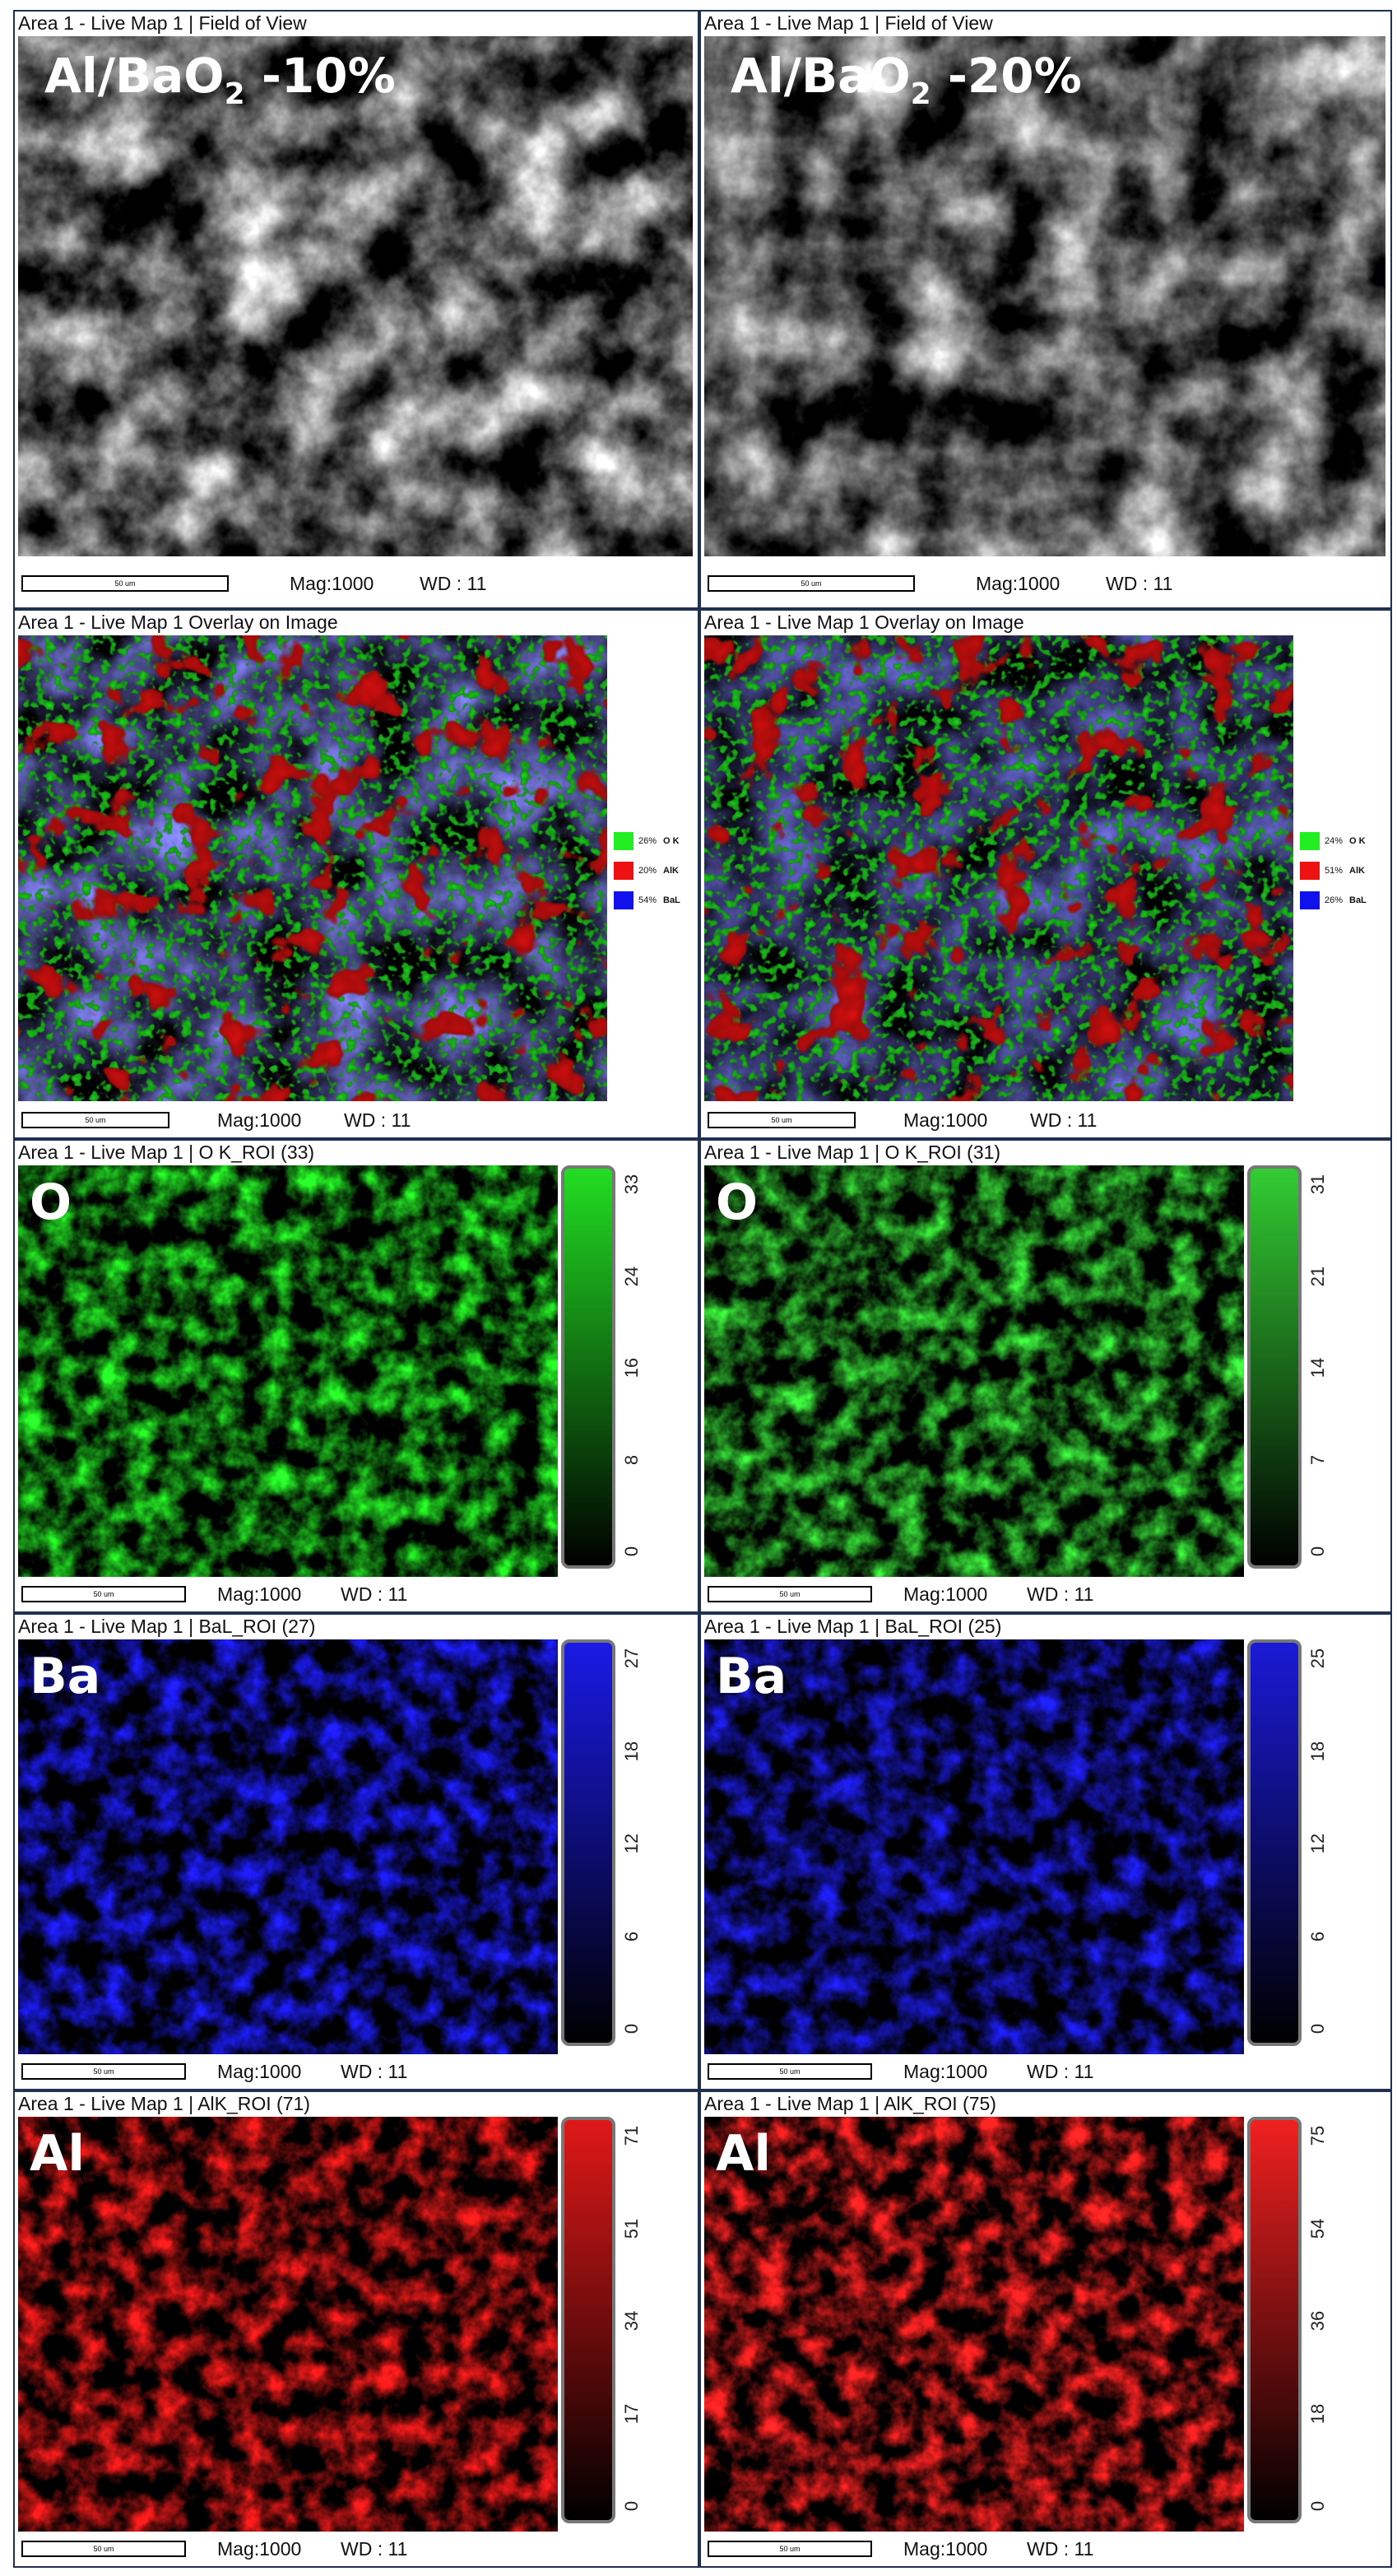  What do you see at coordinates (671, 841) in the screenshot?
I see `legend-name: O K` at bounding box center [671, 841].